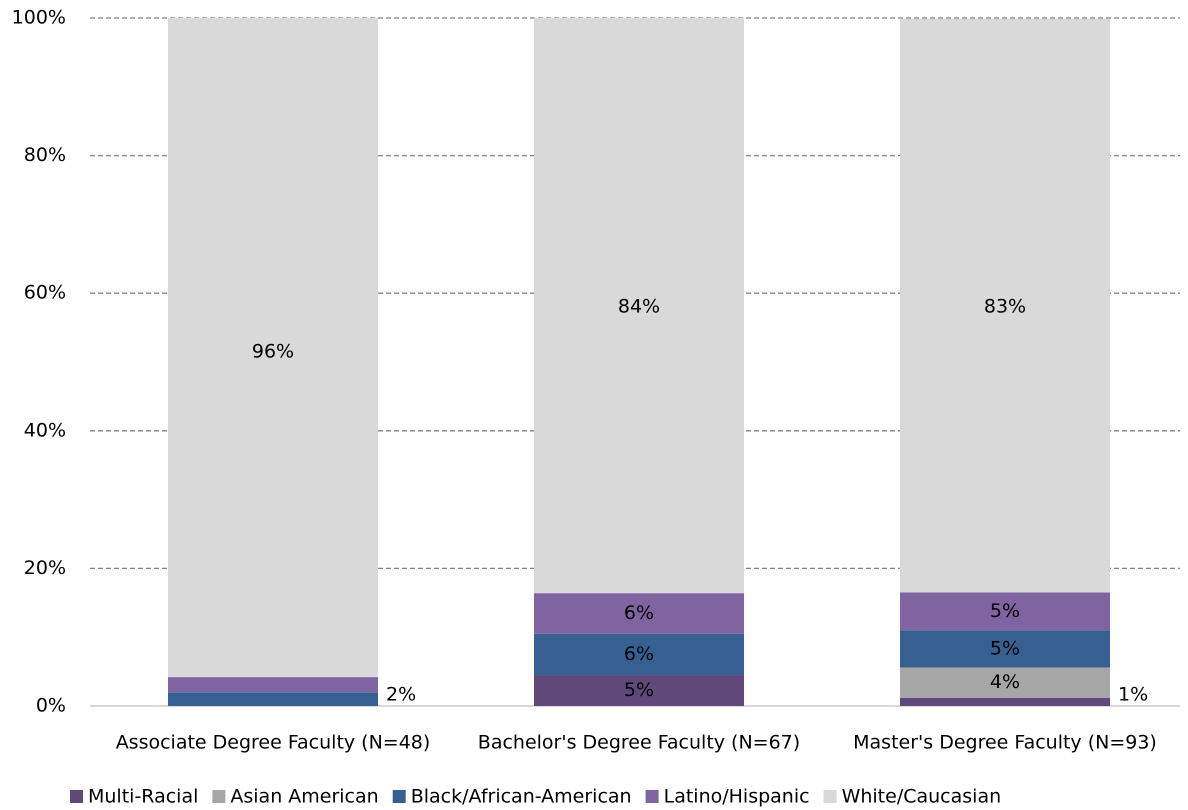 Image resolution: width=1188 pixels, height=810 pixels. What do you see at coordinates (273, 352) in the screenshot?
I see `data-label: 96%` at bounding box center [273, 352].